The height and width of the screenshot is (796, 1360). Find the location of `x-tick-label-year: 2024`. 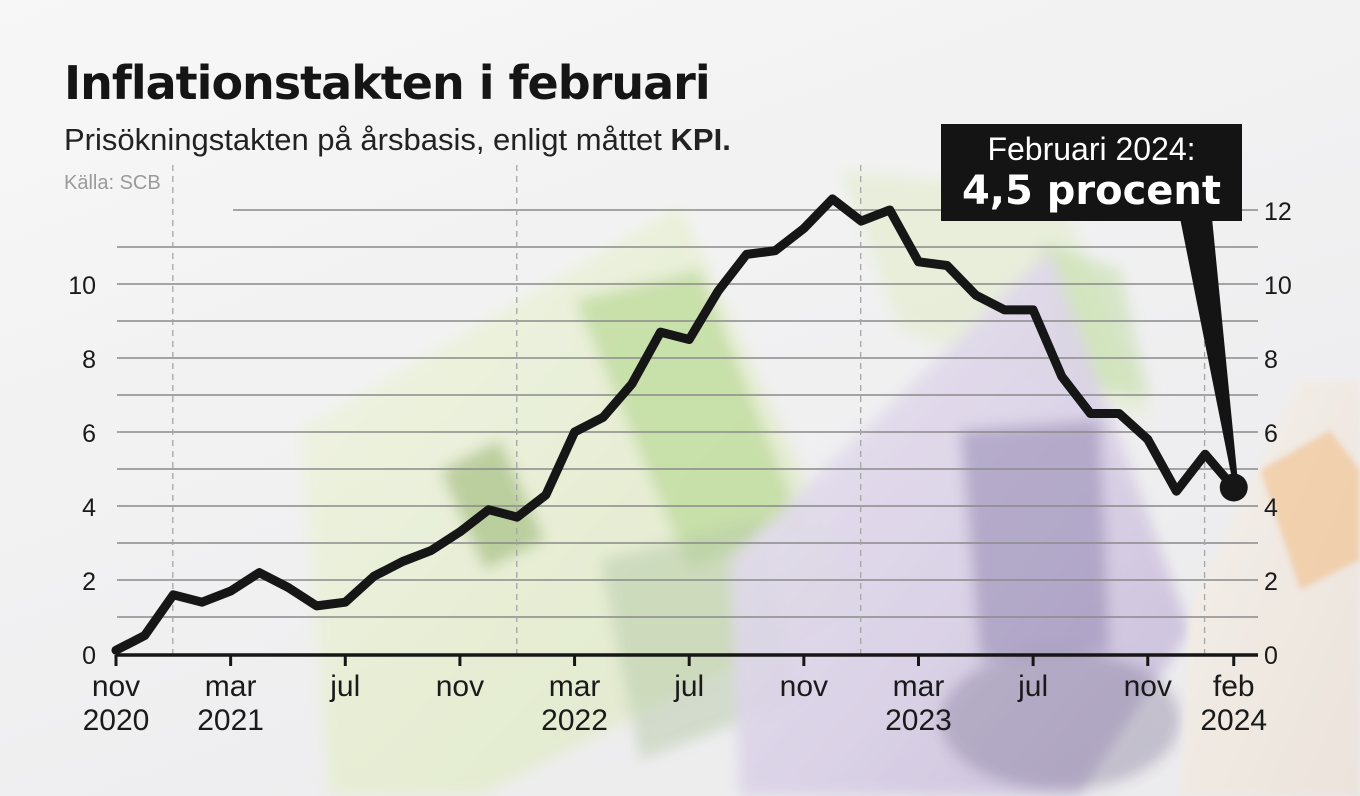

x-tick-label-year: 2024 is located at coordinates (1233, 720).